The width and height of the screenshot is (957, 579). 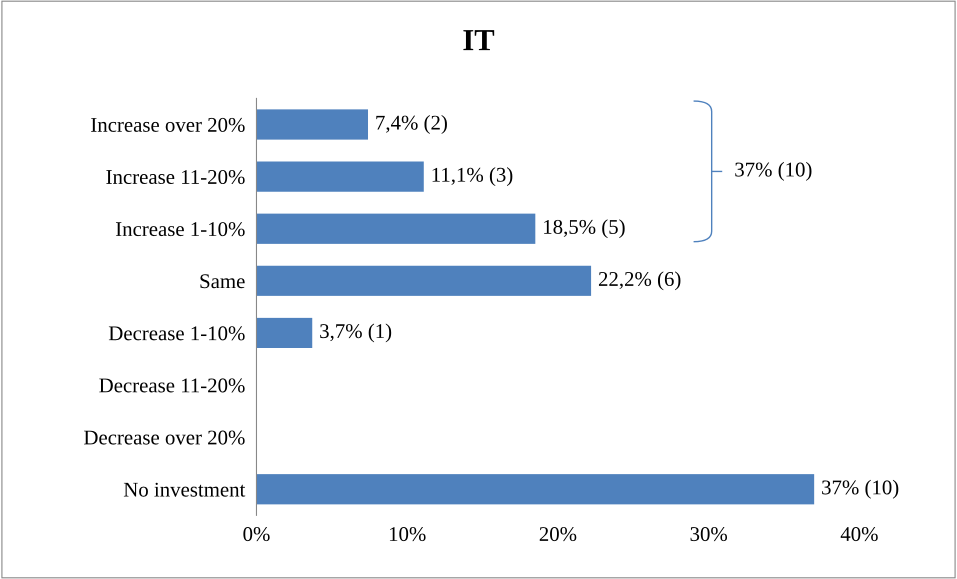 I want to click on annotation: 37% (10), so click(x=773, y=171).